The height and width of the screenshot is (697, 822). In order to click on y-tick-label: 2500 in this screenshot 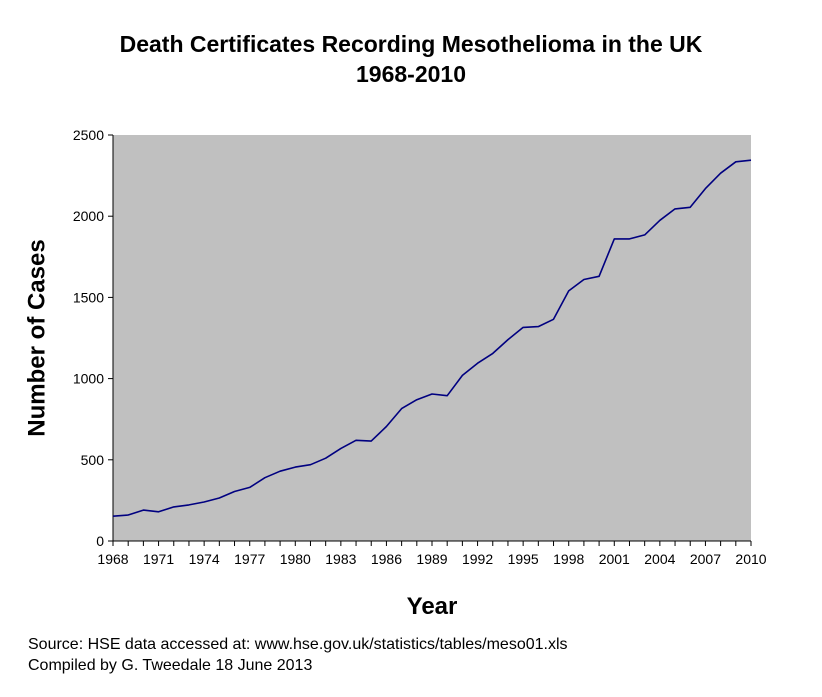, I will do `click(88, 135)`.